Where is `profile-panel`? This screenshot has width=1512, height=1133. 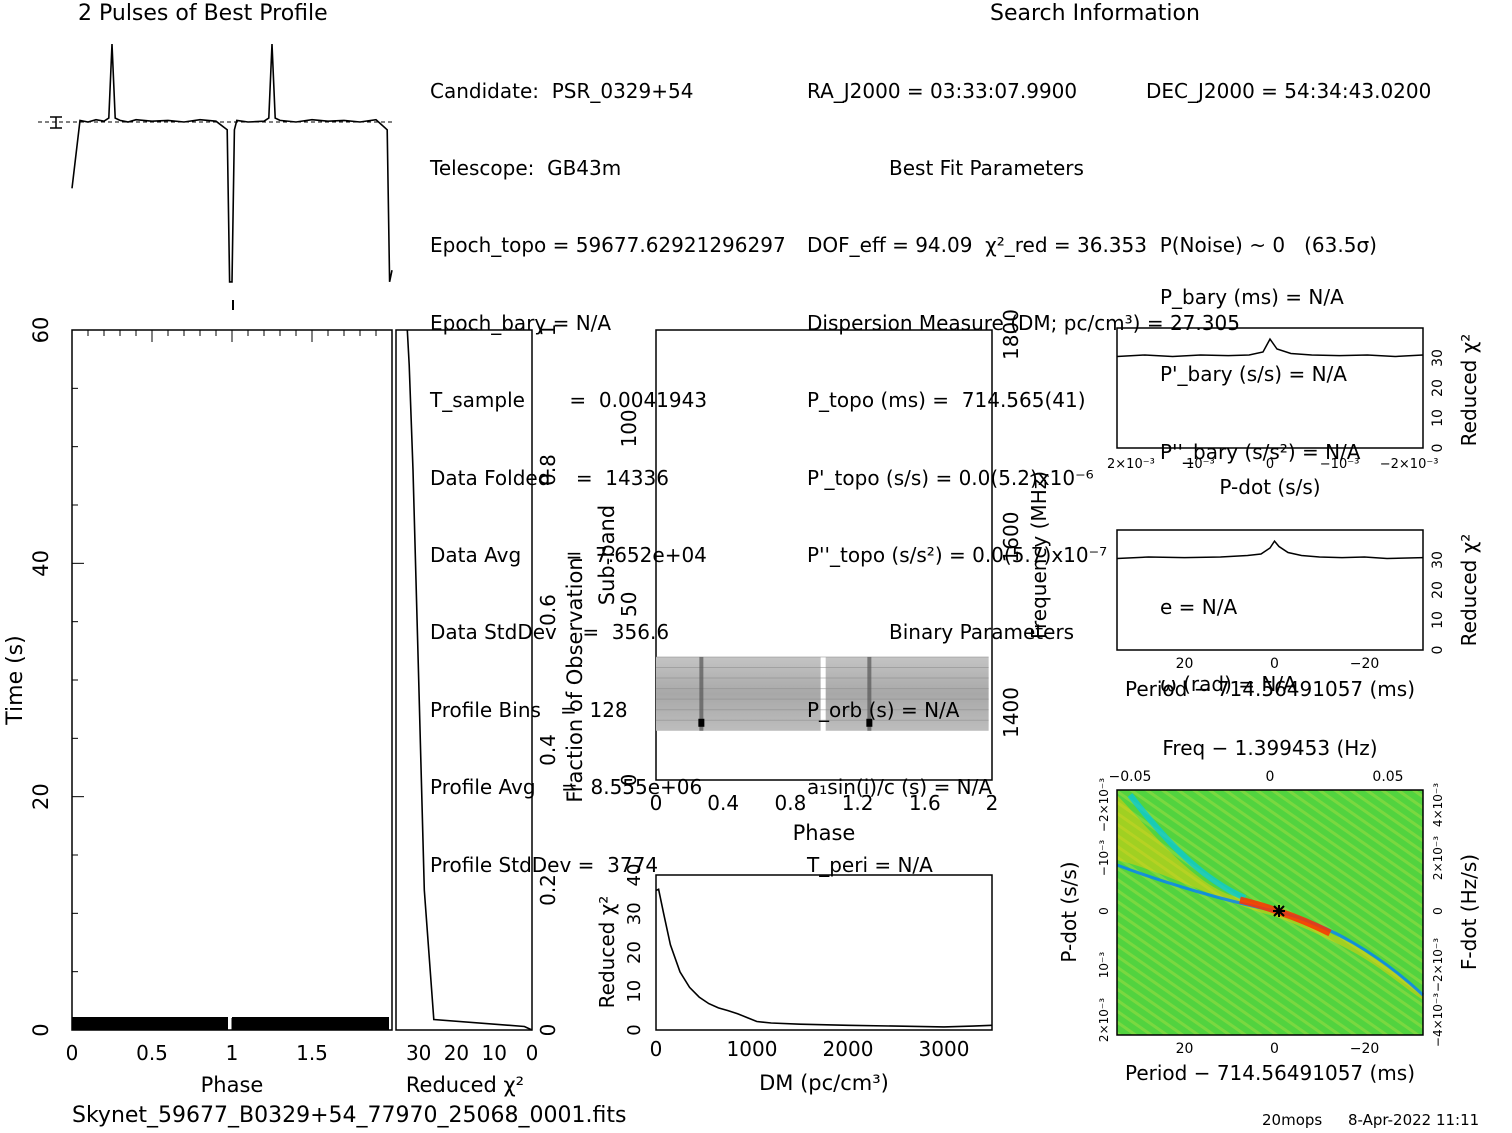
profile-panel is located at coordinates (216, 176).